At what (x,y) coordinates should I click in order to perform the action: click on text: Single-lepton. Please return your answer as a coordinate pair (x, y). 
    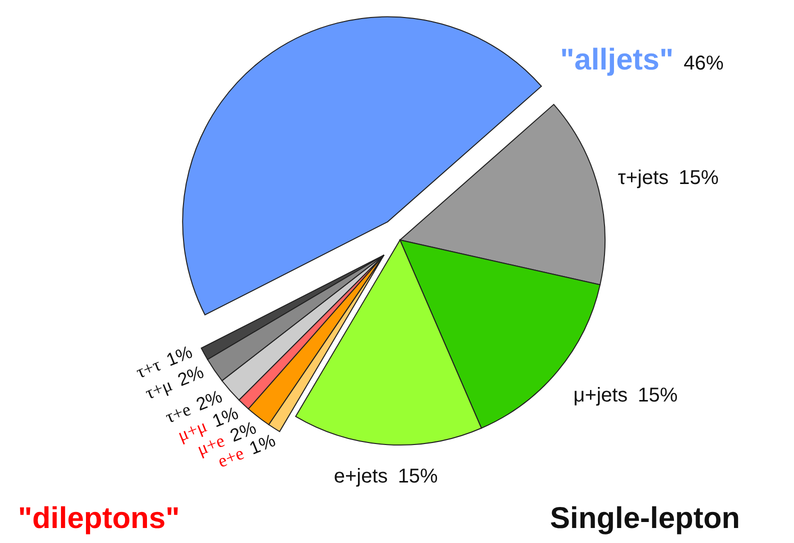
    Looking at the image, I should click on (645, 518).